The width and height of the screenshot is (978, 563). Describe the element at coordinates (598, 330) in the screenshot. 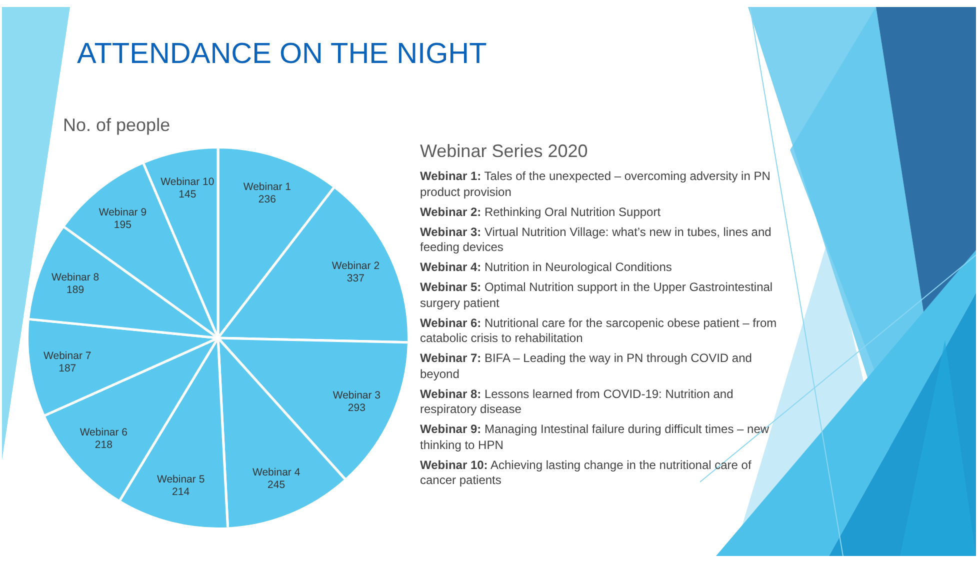

I see `text: Webinar 6: Nutritional care for the sarcopenic obese patient – from catabolic crisis to rehabilitation` at that location.